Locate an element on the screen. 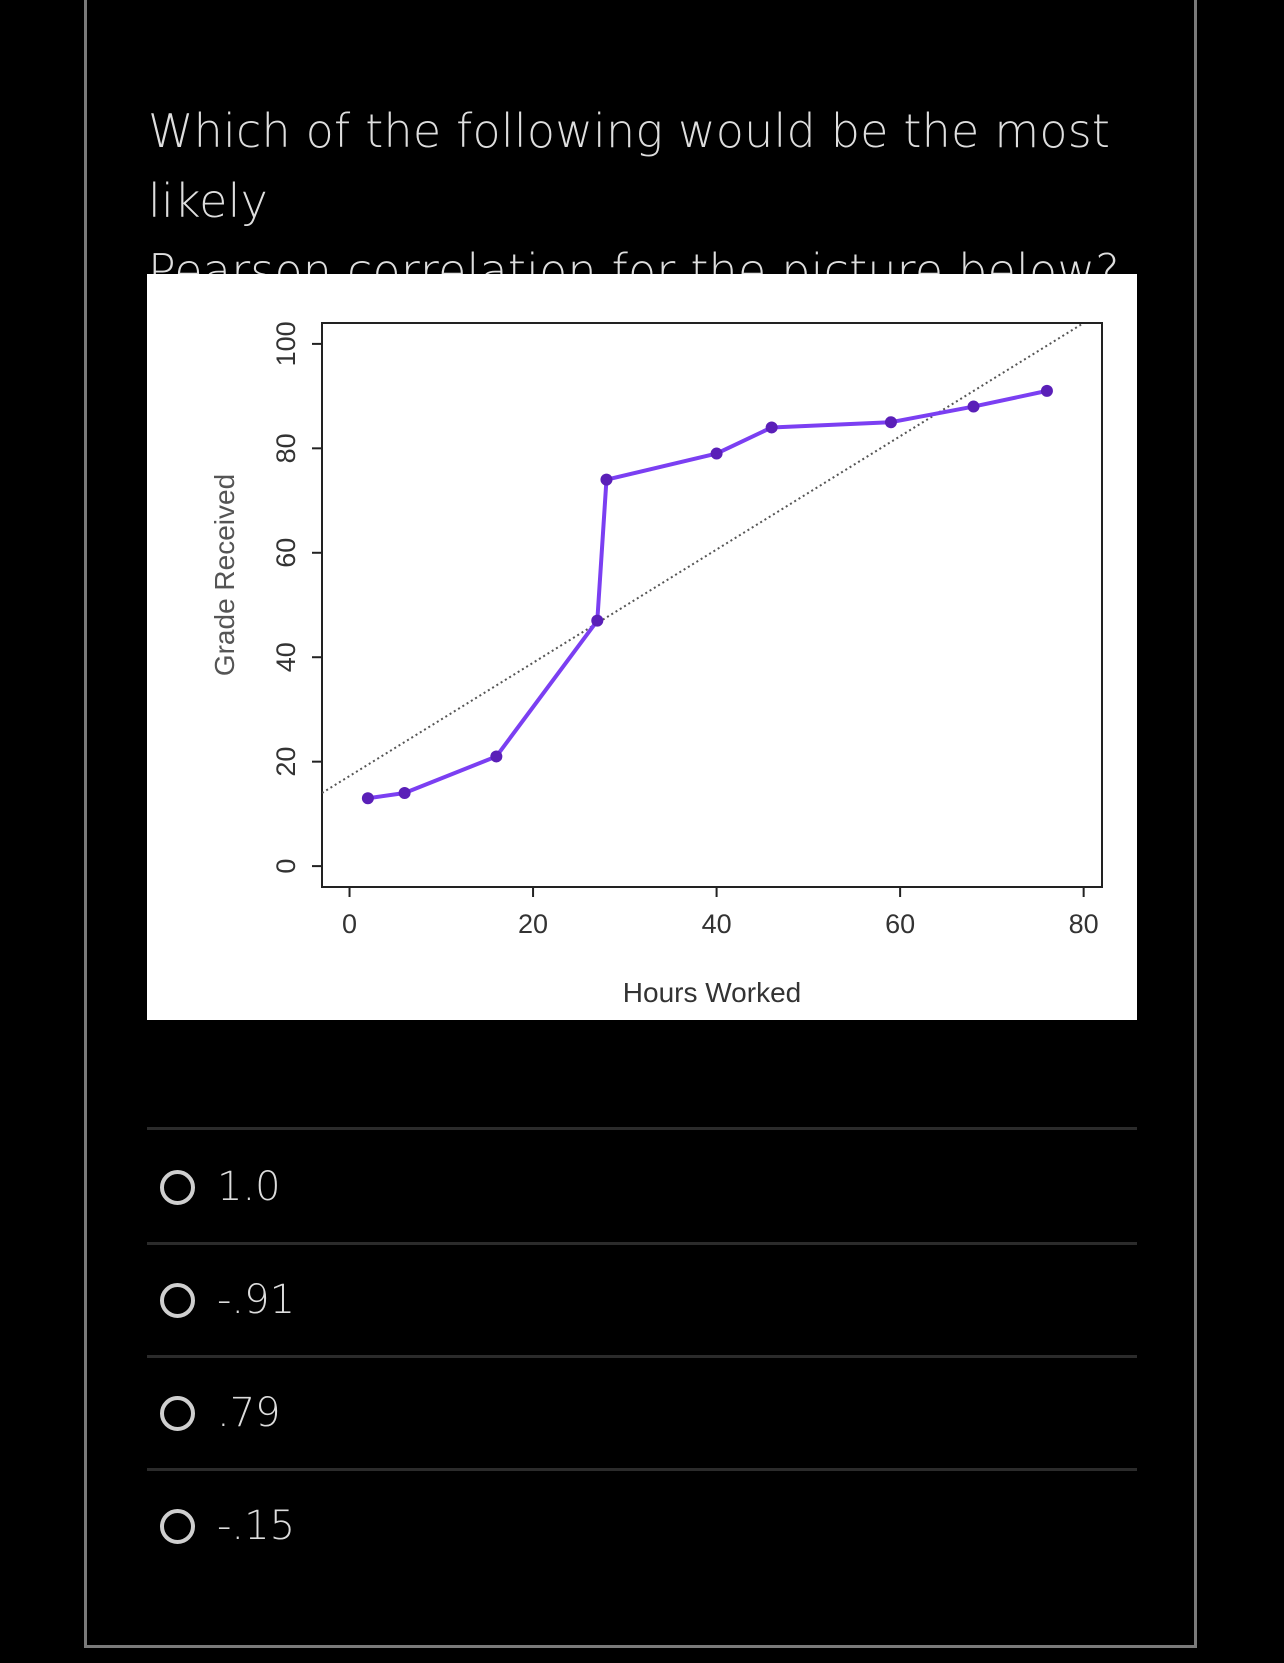  option-label: -.15 is located at coordinates (256, 1526).